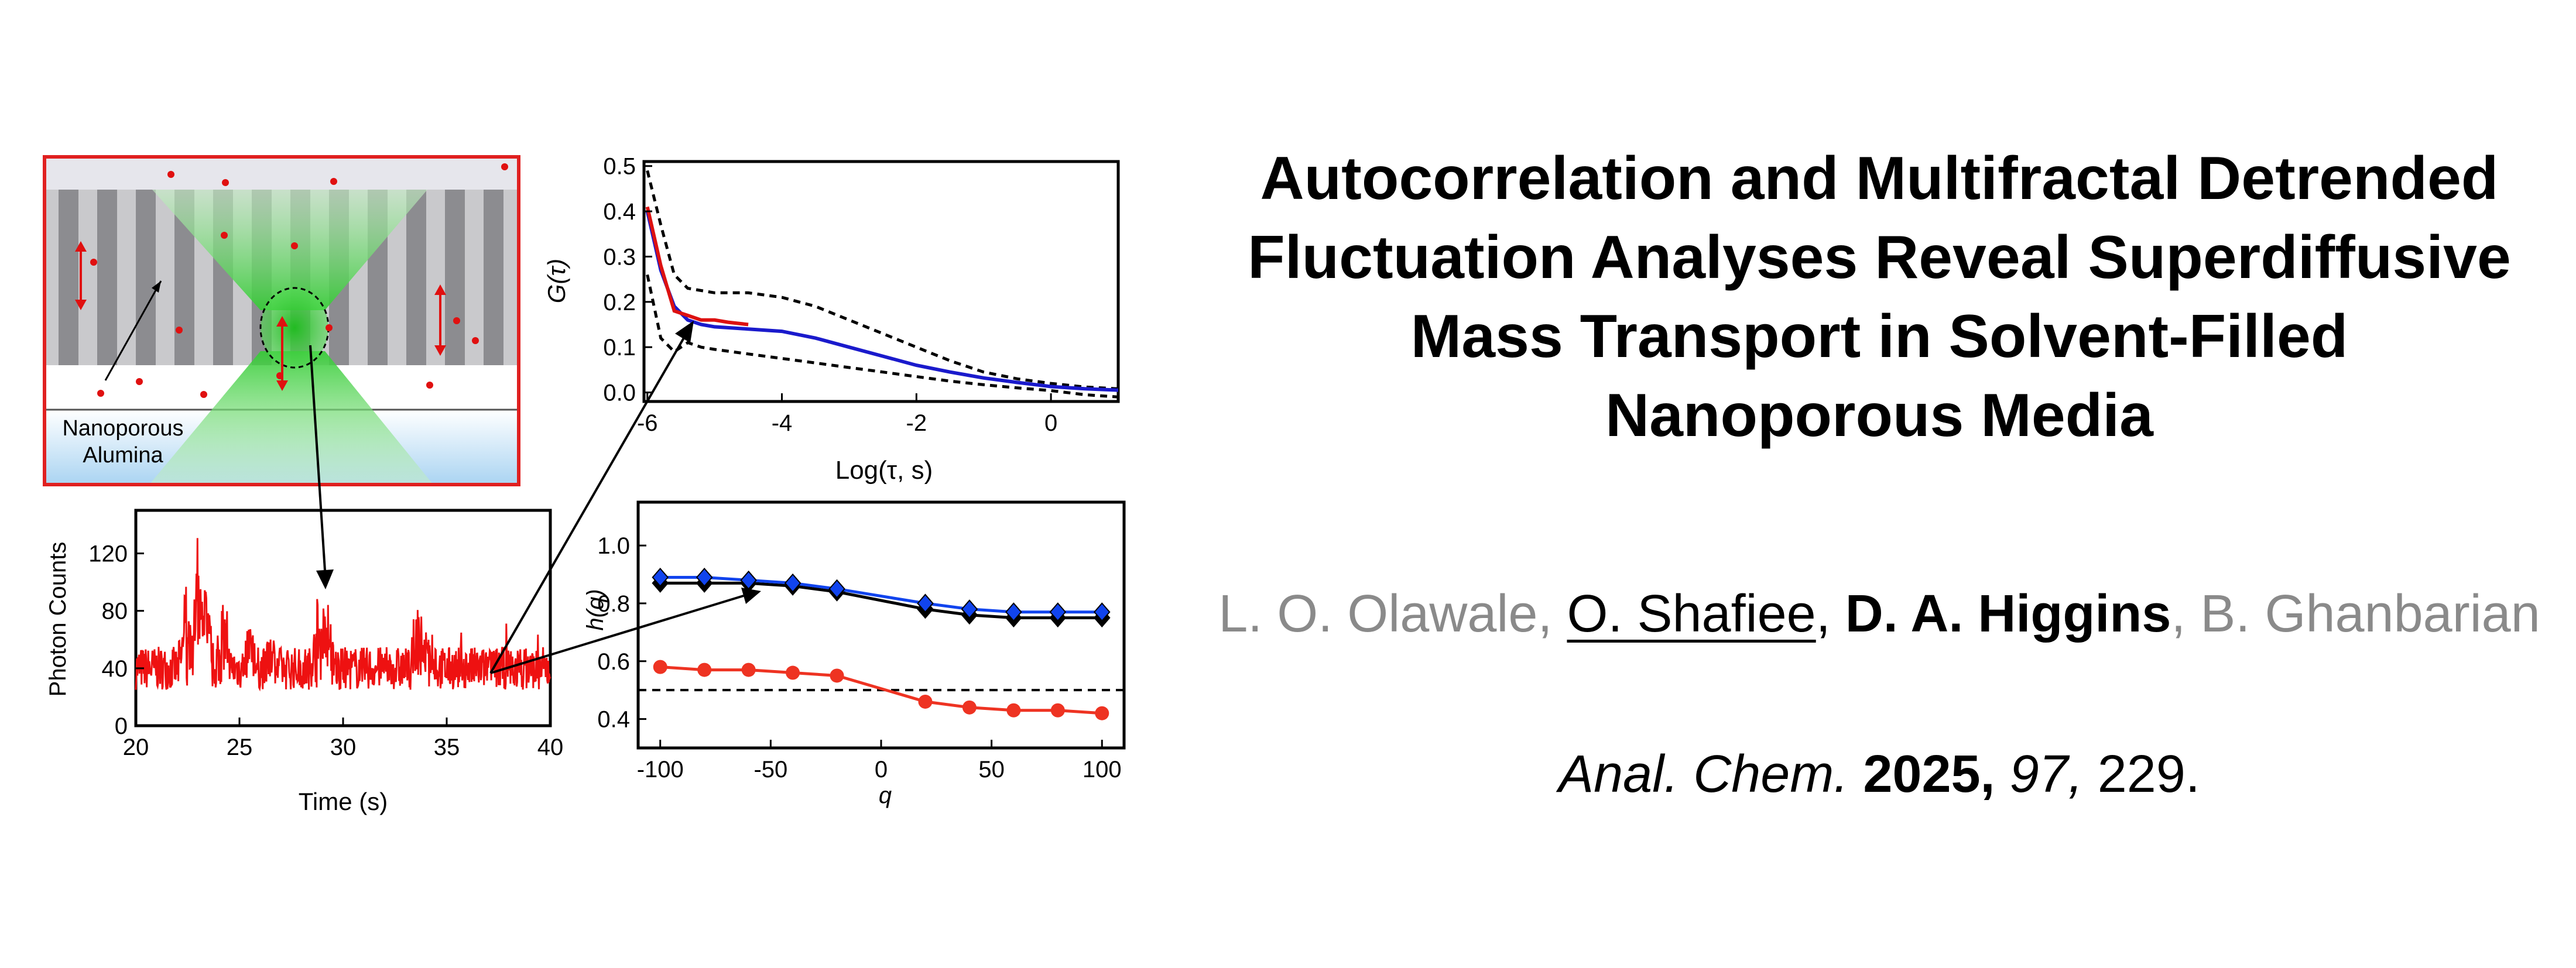 The image size is (2576, 968). I want to click on journal-citation: Anal. Chem. 2025, 97, 229., so click(1870, 774).